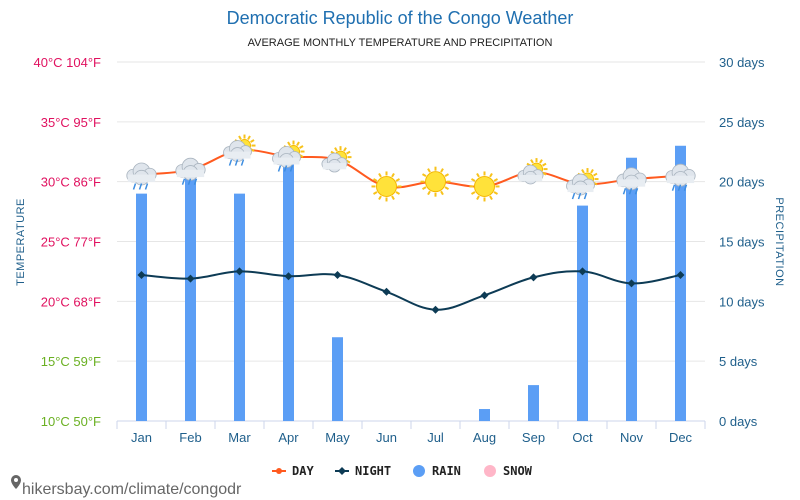  I want to click on legend: DAY NIGHT RAIN SNOW, so click(402, 471).